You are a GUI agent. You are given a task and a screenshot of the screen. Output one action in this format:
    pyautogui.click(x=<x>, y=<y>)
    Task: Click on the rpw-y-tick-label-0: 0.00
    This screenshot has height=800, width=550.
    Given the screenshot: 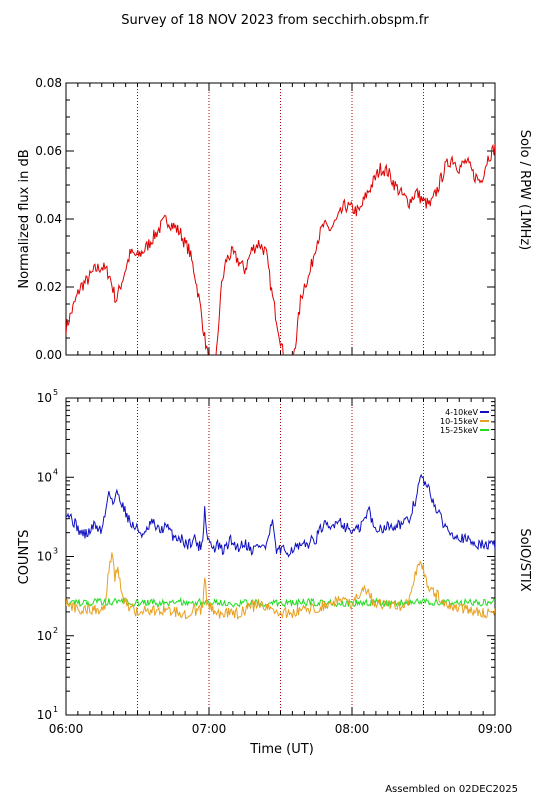 What is the action you would take?
    pyautogui.click(x=48, y=355)
    